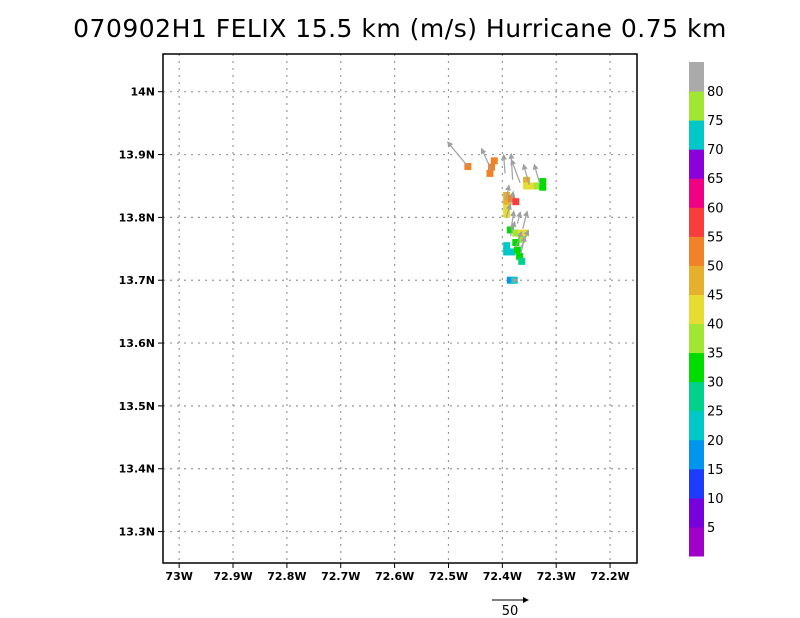  Describe the element at coordinates (448, 576) in the screenshot. I see `x-tick-label: 72.5W` at that location.